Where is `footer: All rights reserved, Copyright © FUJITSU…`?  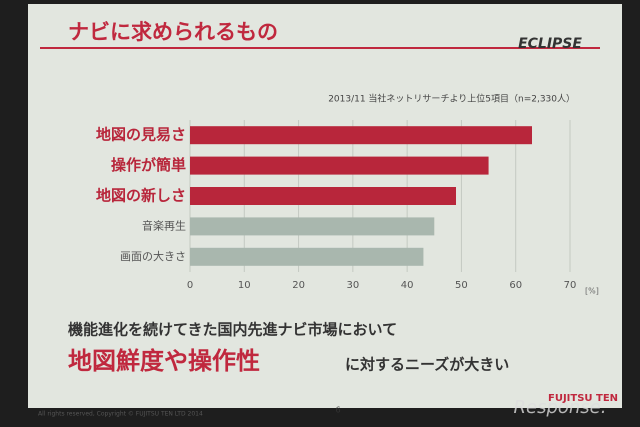 footer: All rights reserved, Copyright © FUJITSU… is located at coordinates (120, 414).